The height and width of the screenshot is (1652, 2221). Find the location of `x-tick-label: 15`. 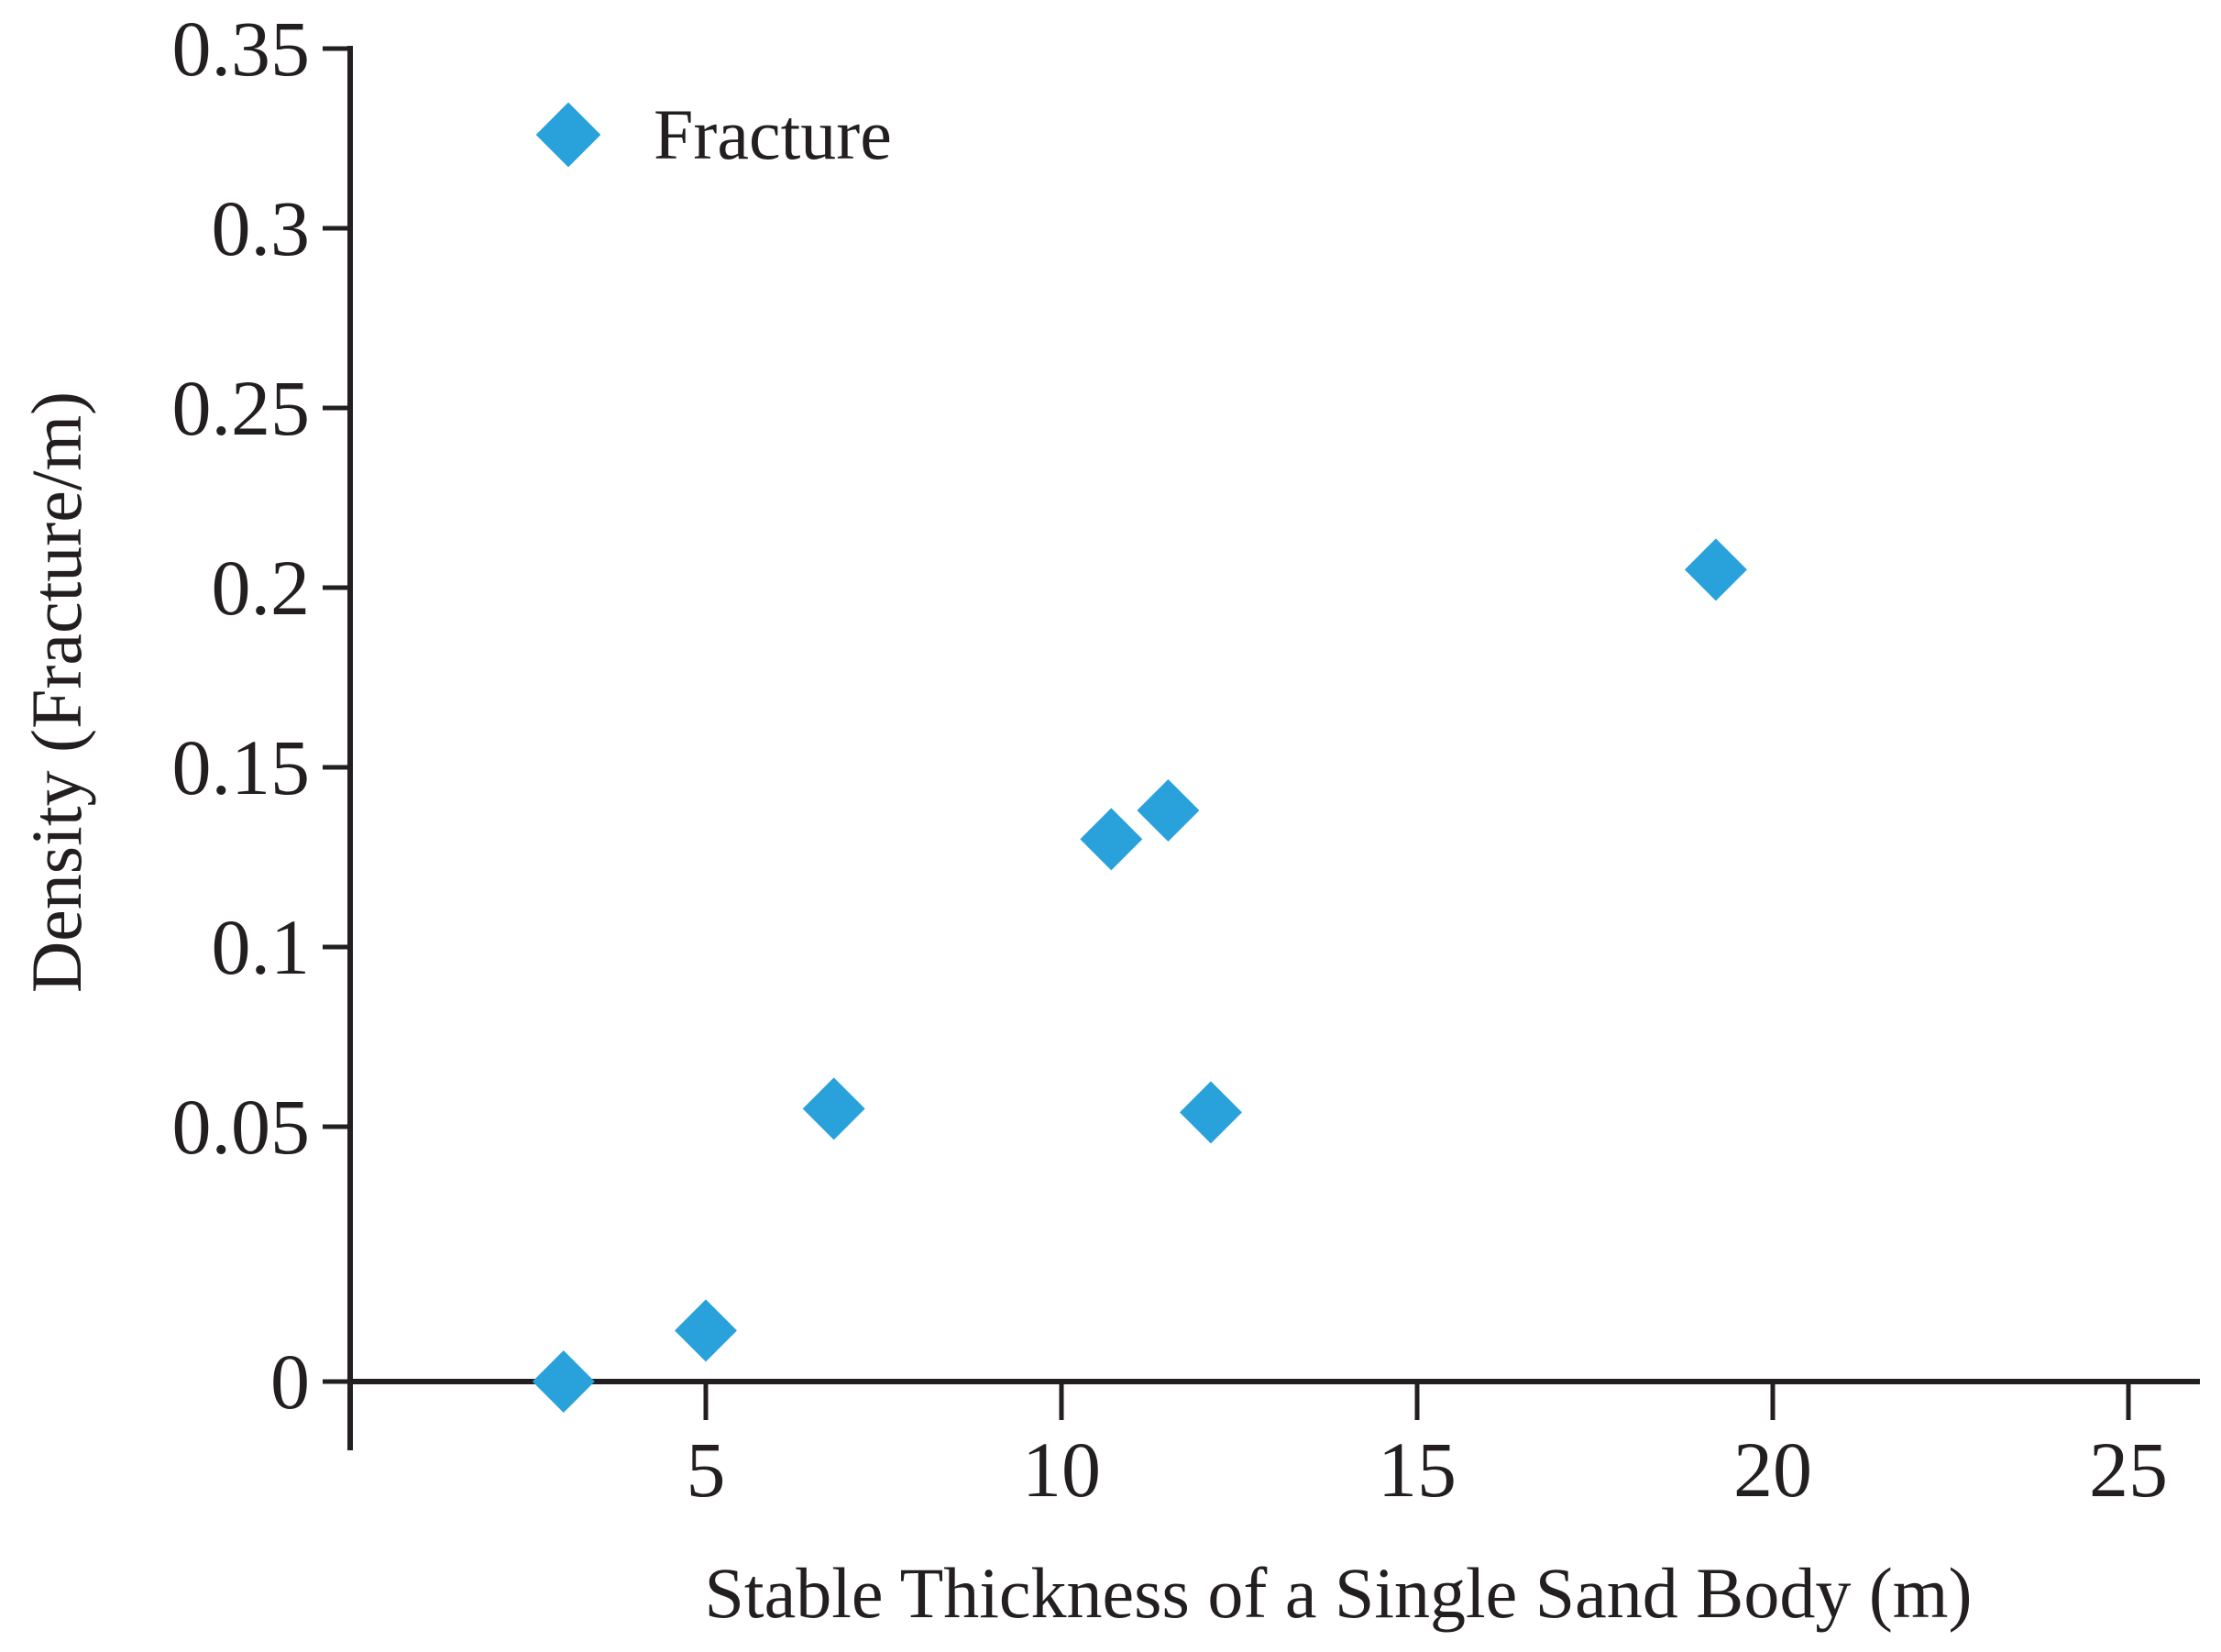

x-tick-label: 15 is located at coordinates (1417, 1470).